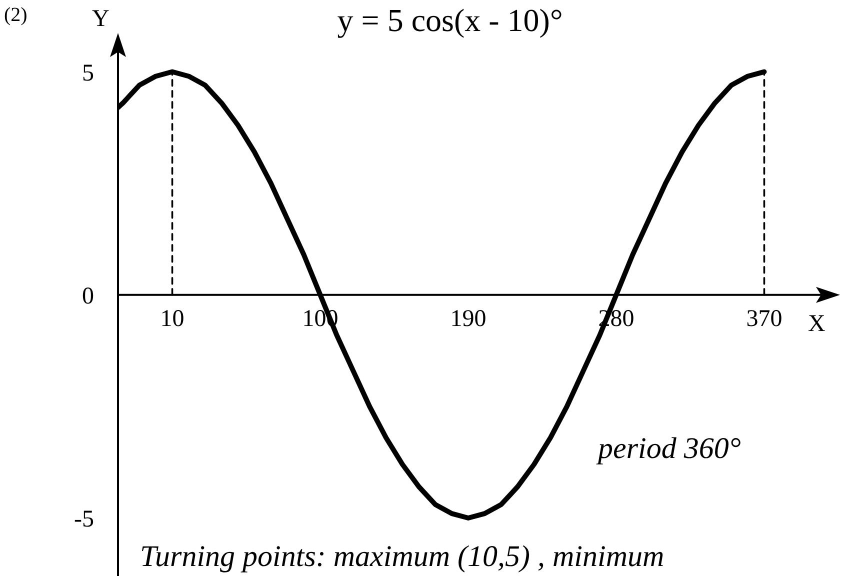  I want to click on y-tick-label: 0, so click(88, 296).